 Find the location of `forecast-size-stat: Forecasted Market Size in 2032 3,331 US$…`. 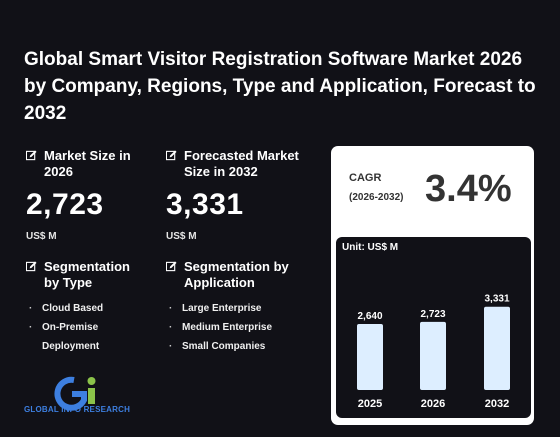

forecast-size-stat: Forecasted Market Size in 2032 3,331 US$… is located at coordinates (236, 195).